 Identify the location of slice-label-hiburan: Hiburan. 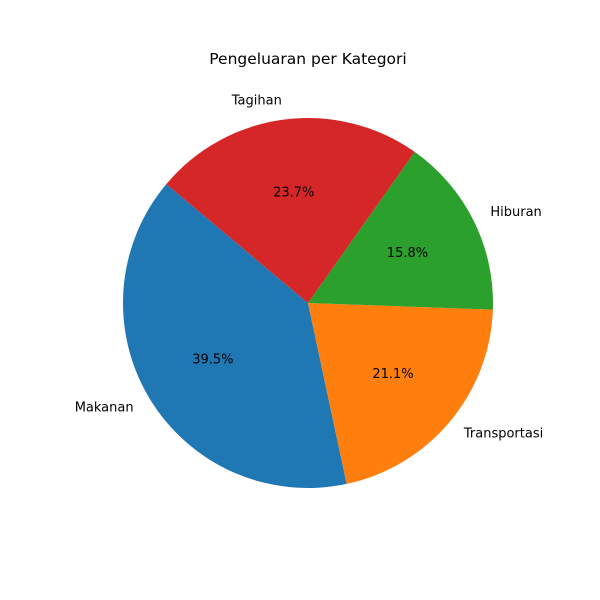
(515, 212).